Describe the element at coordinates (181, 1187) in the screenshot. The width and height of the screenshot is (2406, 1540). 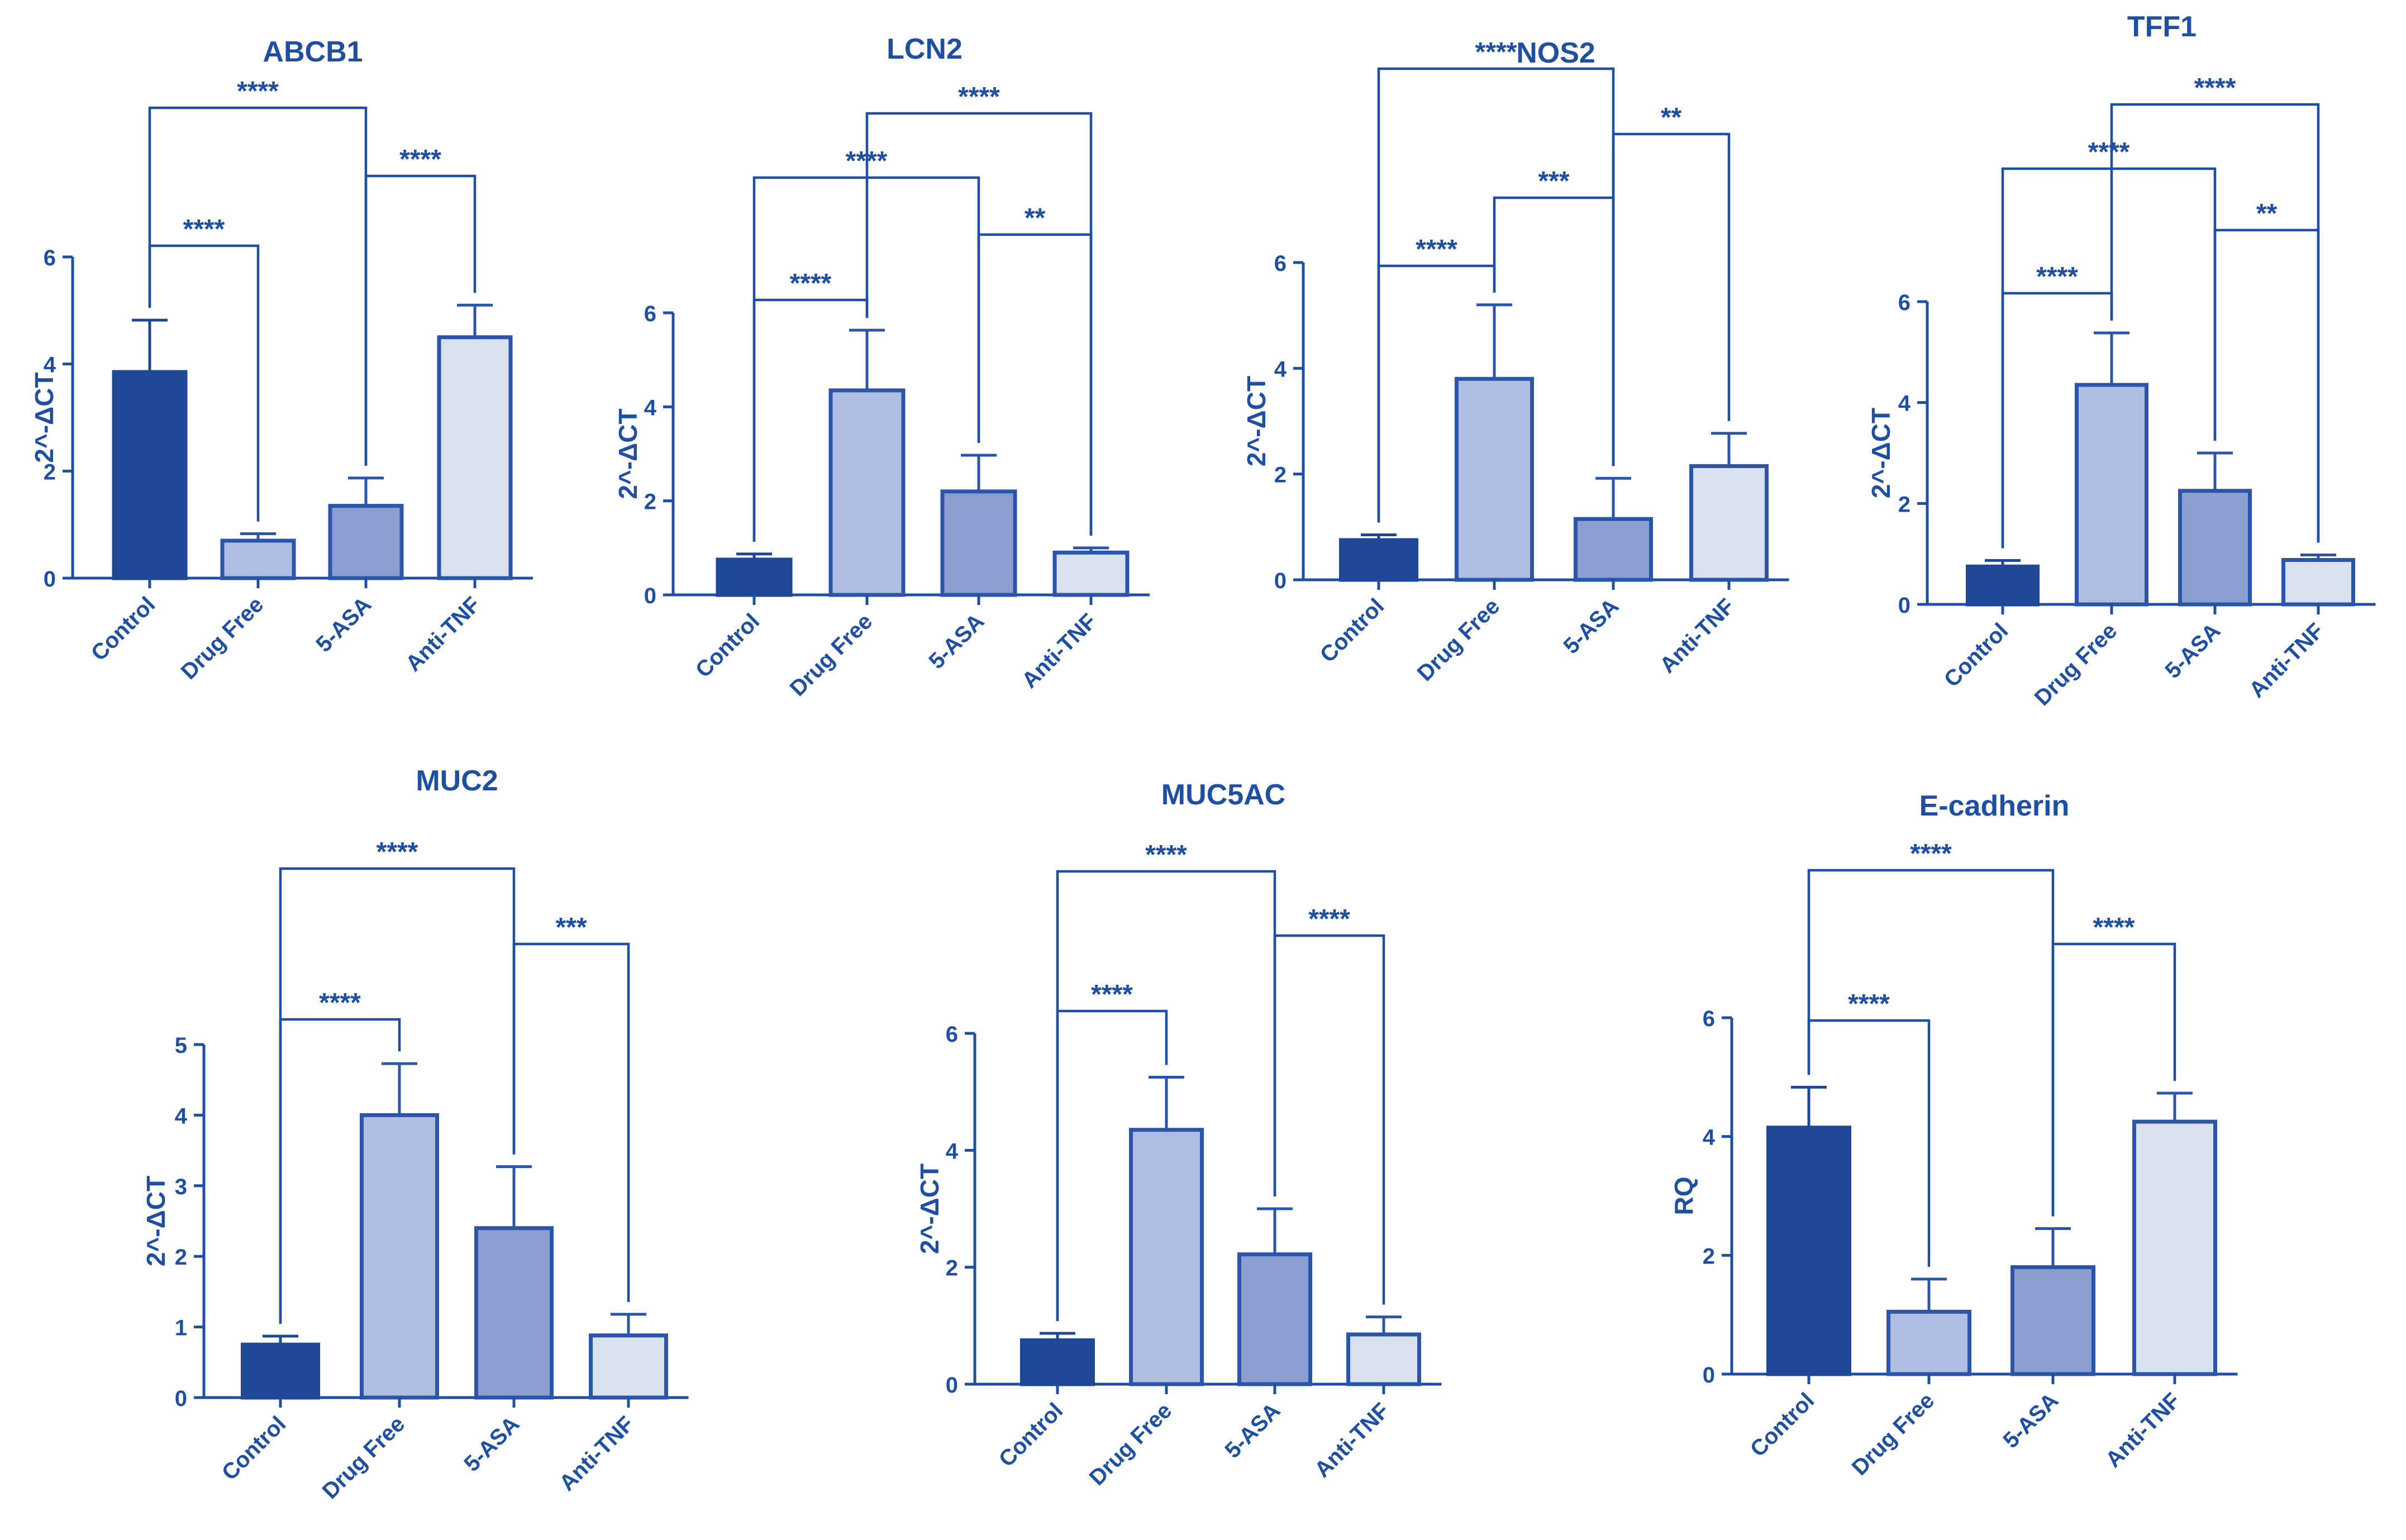
I see `y-tick-label: 3` at that location.